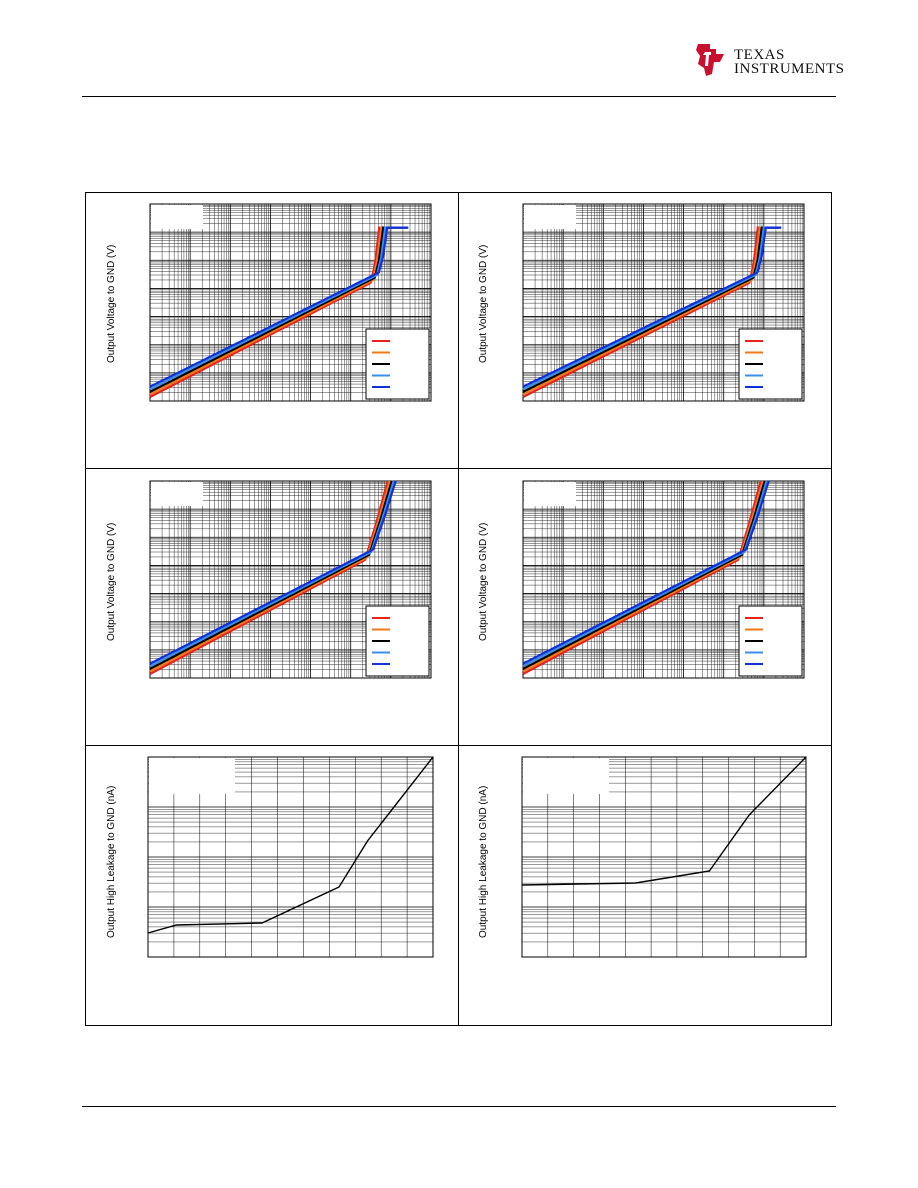  I want to click on ti-logo-icon, so click(710, 60).